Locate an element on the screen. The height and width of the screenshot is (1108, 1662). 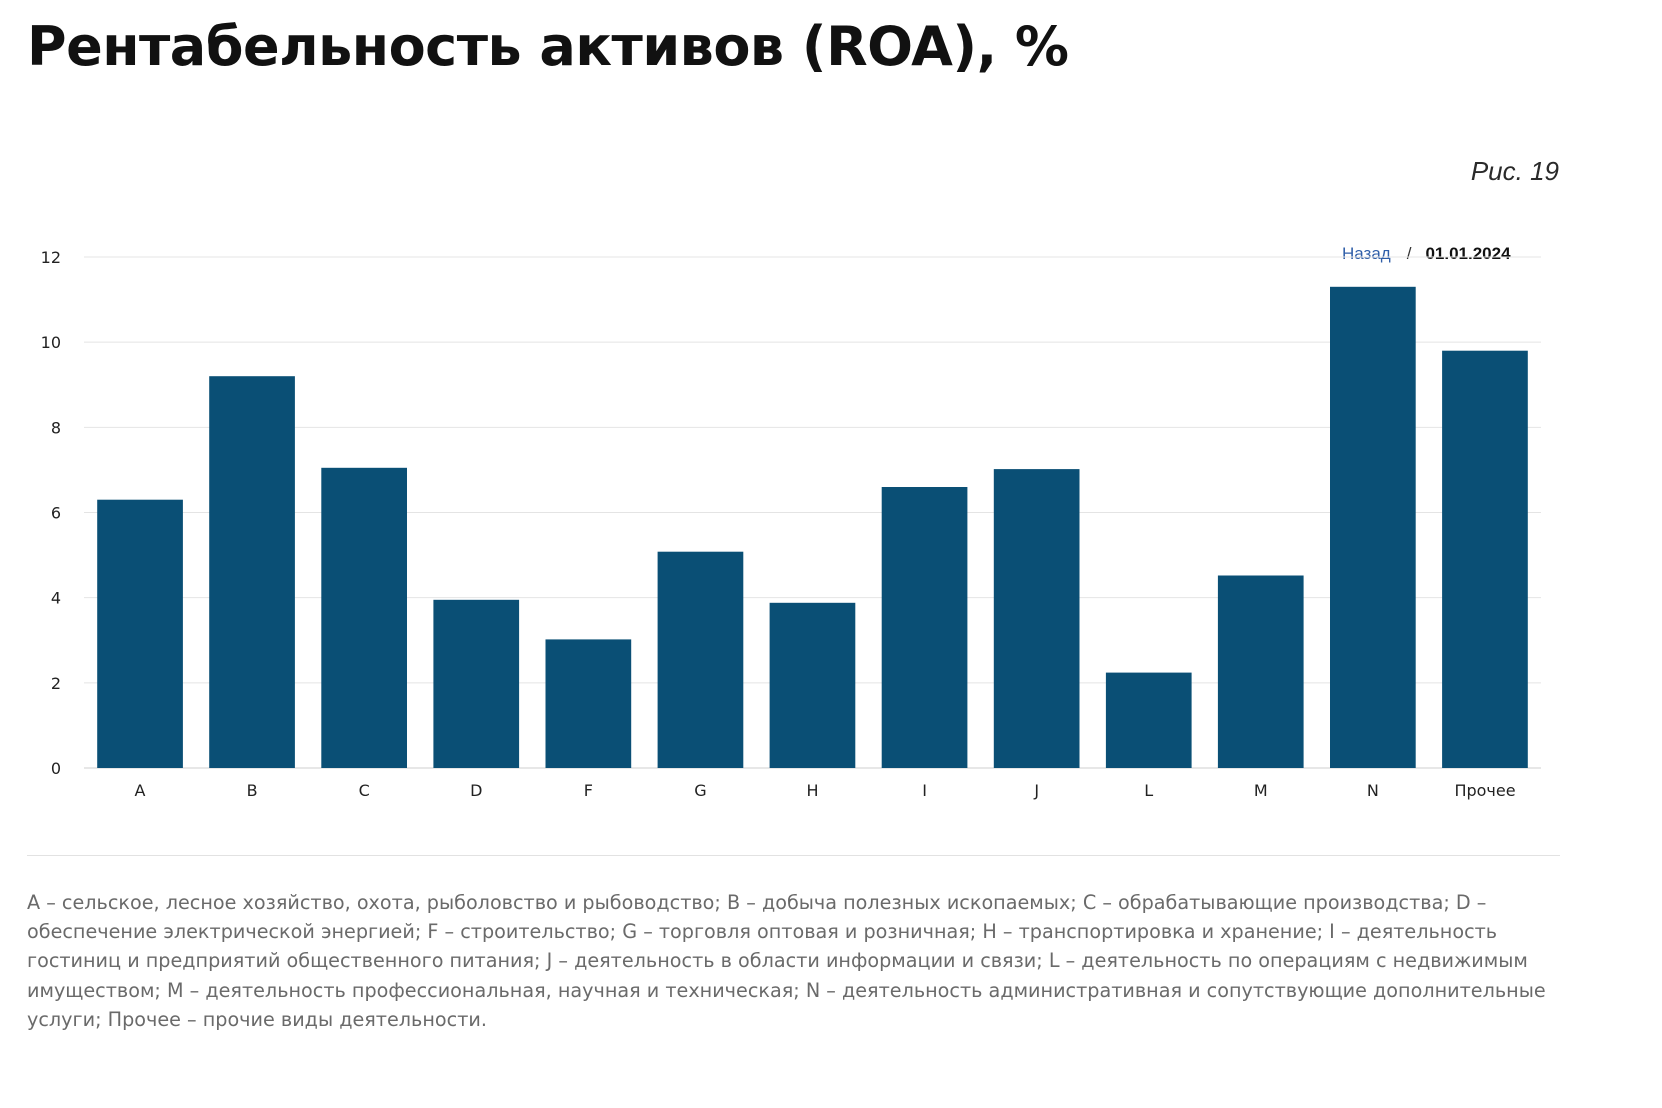
bar-F is located at coordinates (588, 703).